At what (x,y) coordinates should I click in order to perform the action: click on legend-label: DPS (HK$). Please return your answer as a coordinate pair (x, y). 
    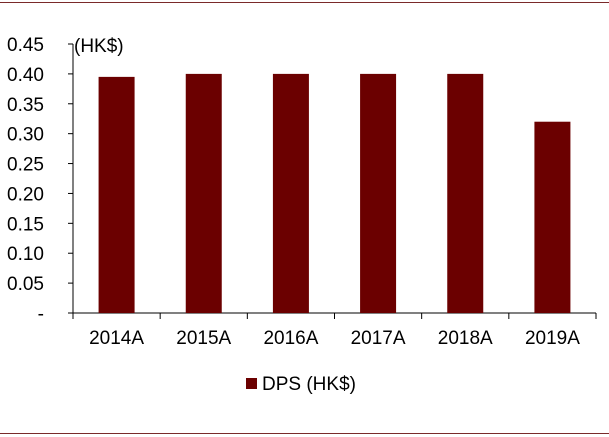
    Looking at the image, I should click on (309, 384).